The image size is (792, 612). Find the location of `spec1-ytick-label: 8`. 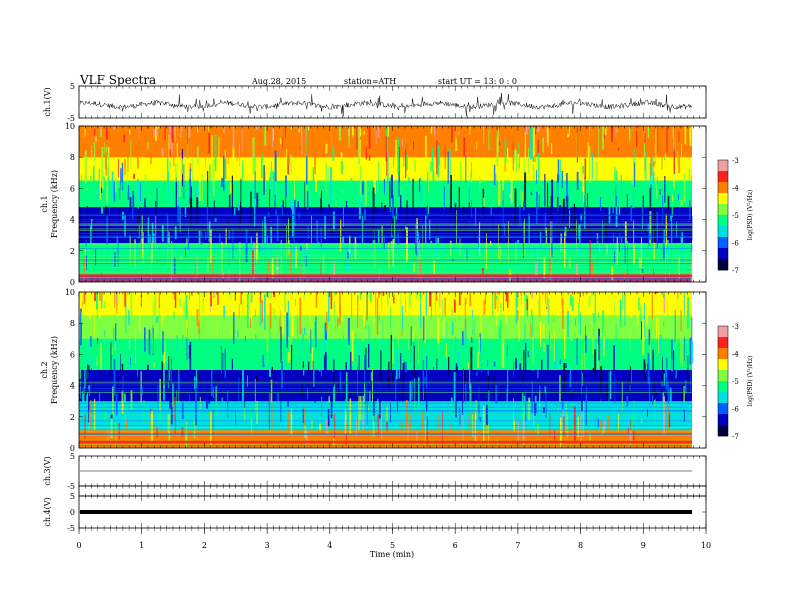

spec1-ytick-label: 8 is located at coordinates (72, 157).